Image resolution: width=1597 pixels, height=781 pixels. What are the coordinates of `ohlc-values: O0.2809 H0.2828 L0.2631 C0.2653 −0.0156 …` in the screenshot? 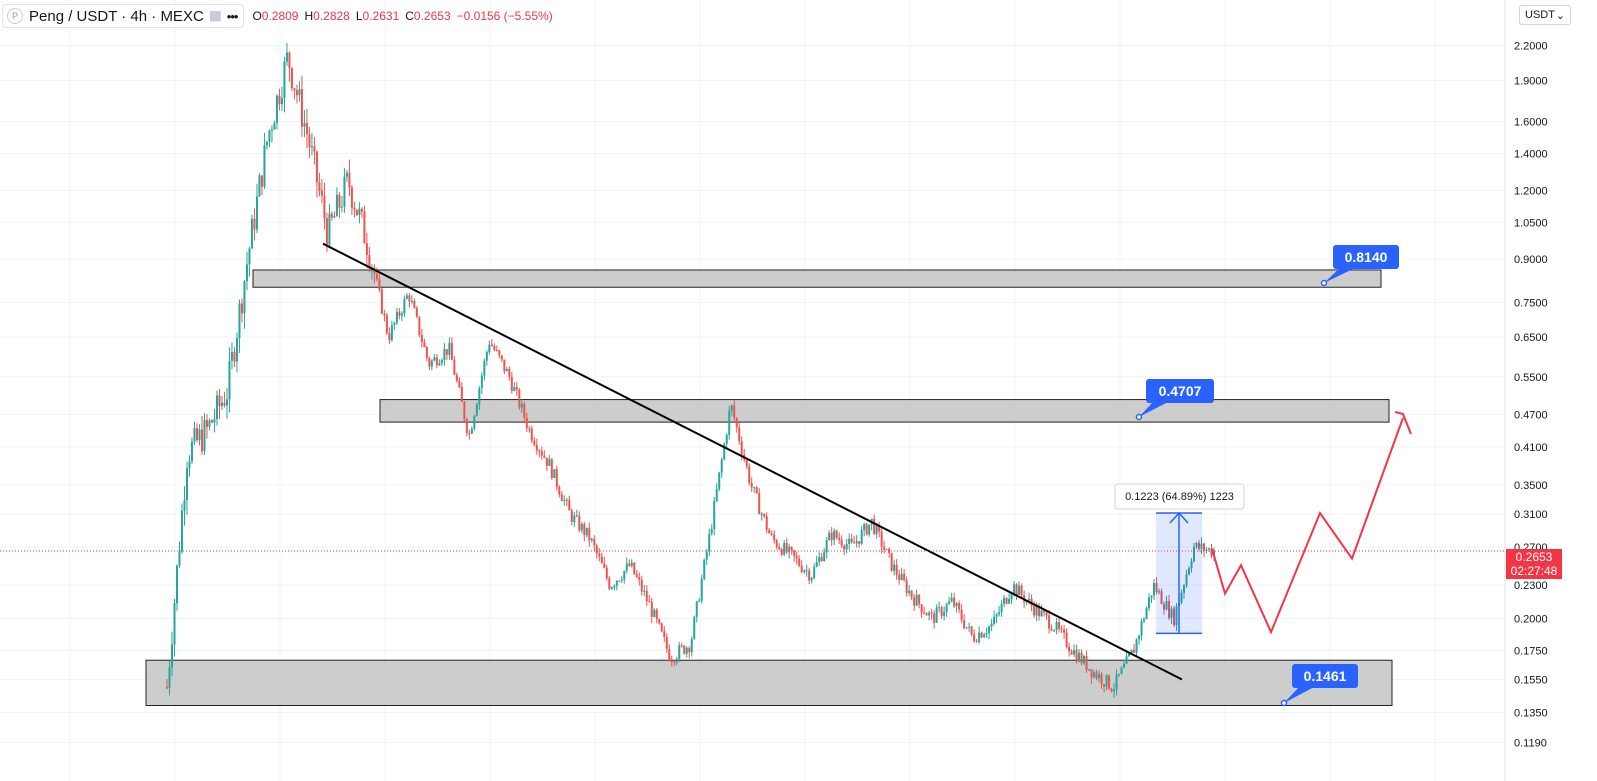 It's located at (402, 16).